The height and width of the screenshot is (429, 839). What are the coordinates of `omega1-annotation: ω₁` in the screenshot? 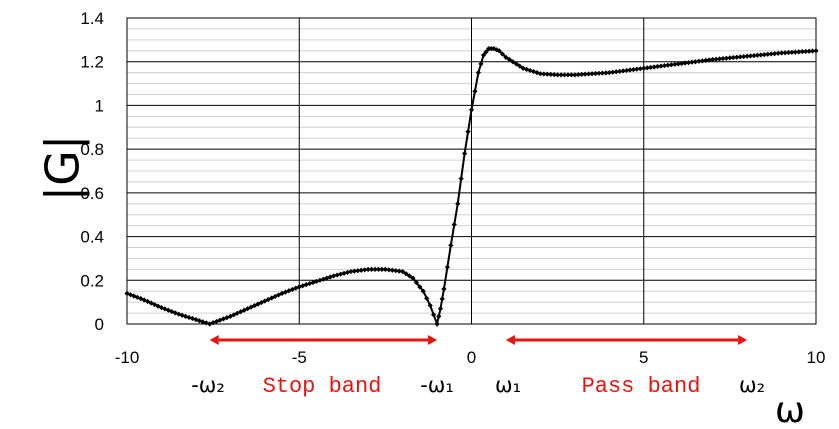 It's located at (508, 385).